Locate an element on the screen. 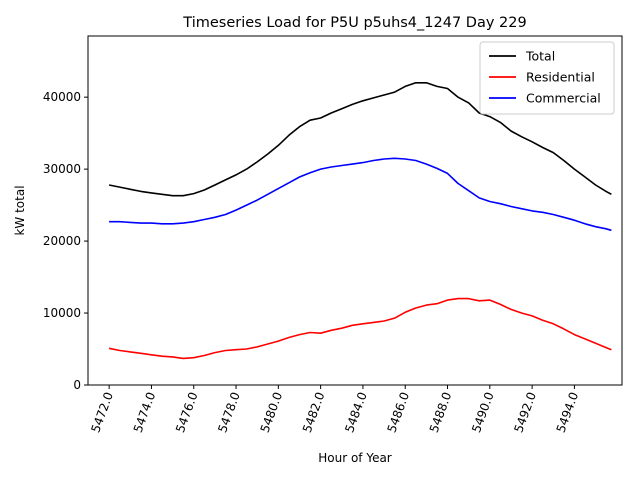 This screenshot has height=480, width=640. legend: Total Residential Commercial is located at coordinates (547, 78).